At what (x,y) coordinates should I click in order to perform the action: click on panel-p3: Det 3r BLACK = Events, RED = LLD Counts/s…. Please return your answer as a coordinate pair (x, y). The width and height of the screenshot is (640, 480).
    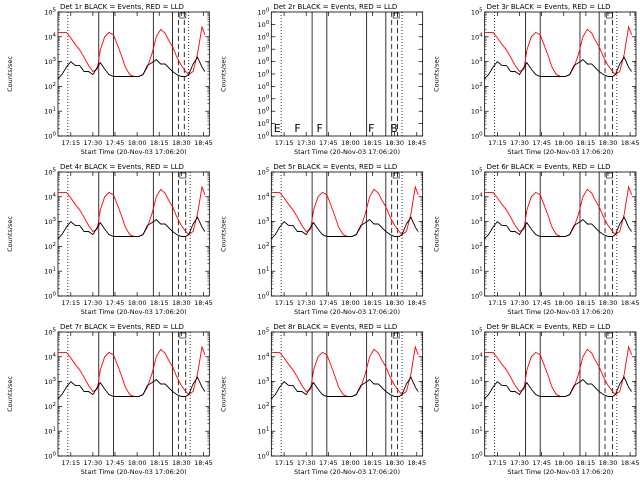
    Looking at the image, I should click on (536, 79).